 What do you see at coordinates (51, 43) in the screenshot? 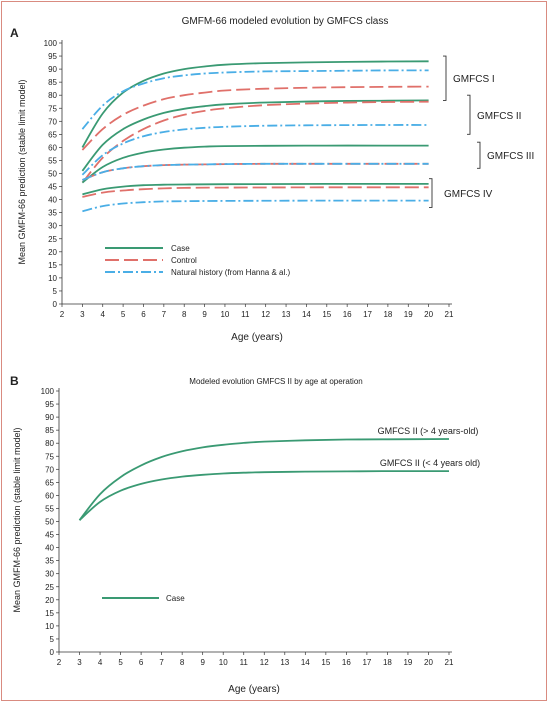
I see `panel-a-y-tick-label: 100` at bounding box center [51, 43].